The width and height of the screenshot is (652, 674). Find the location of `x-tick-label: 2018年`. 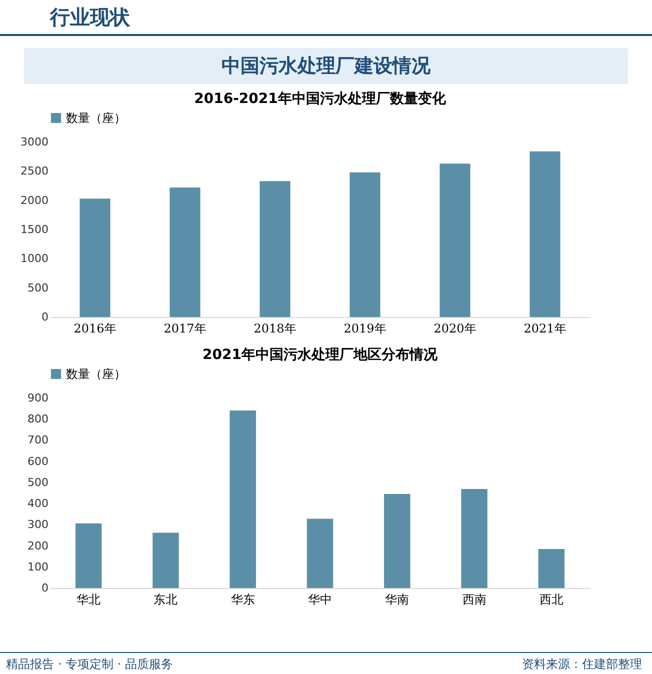

x-tick-label: 2018年 is located at coordinates (275, 329).